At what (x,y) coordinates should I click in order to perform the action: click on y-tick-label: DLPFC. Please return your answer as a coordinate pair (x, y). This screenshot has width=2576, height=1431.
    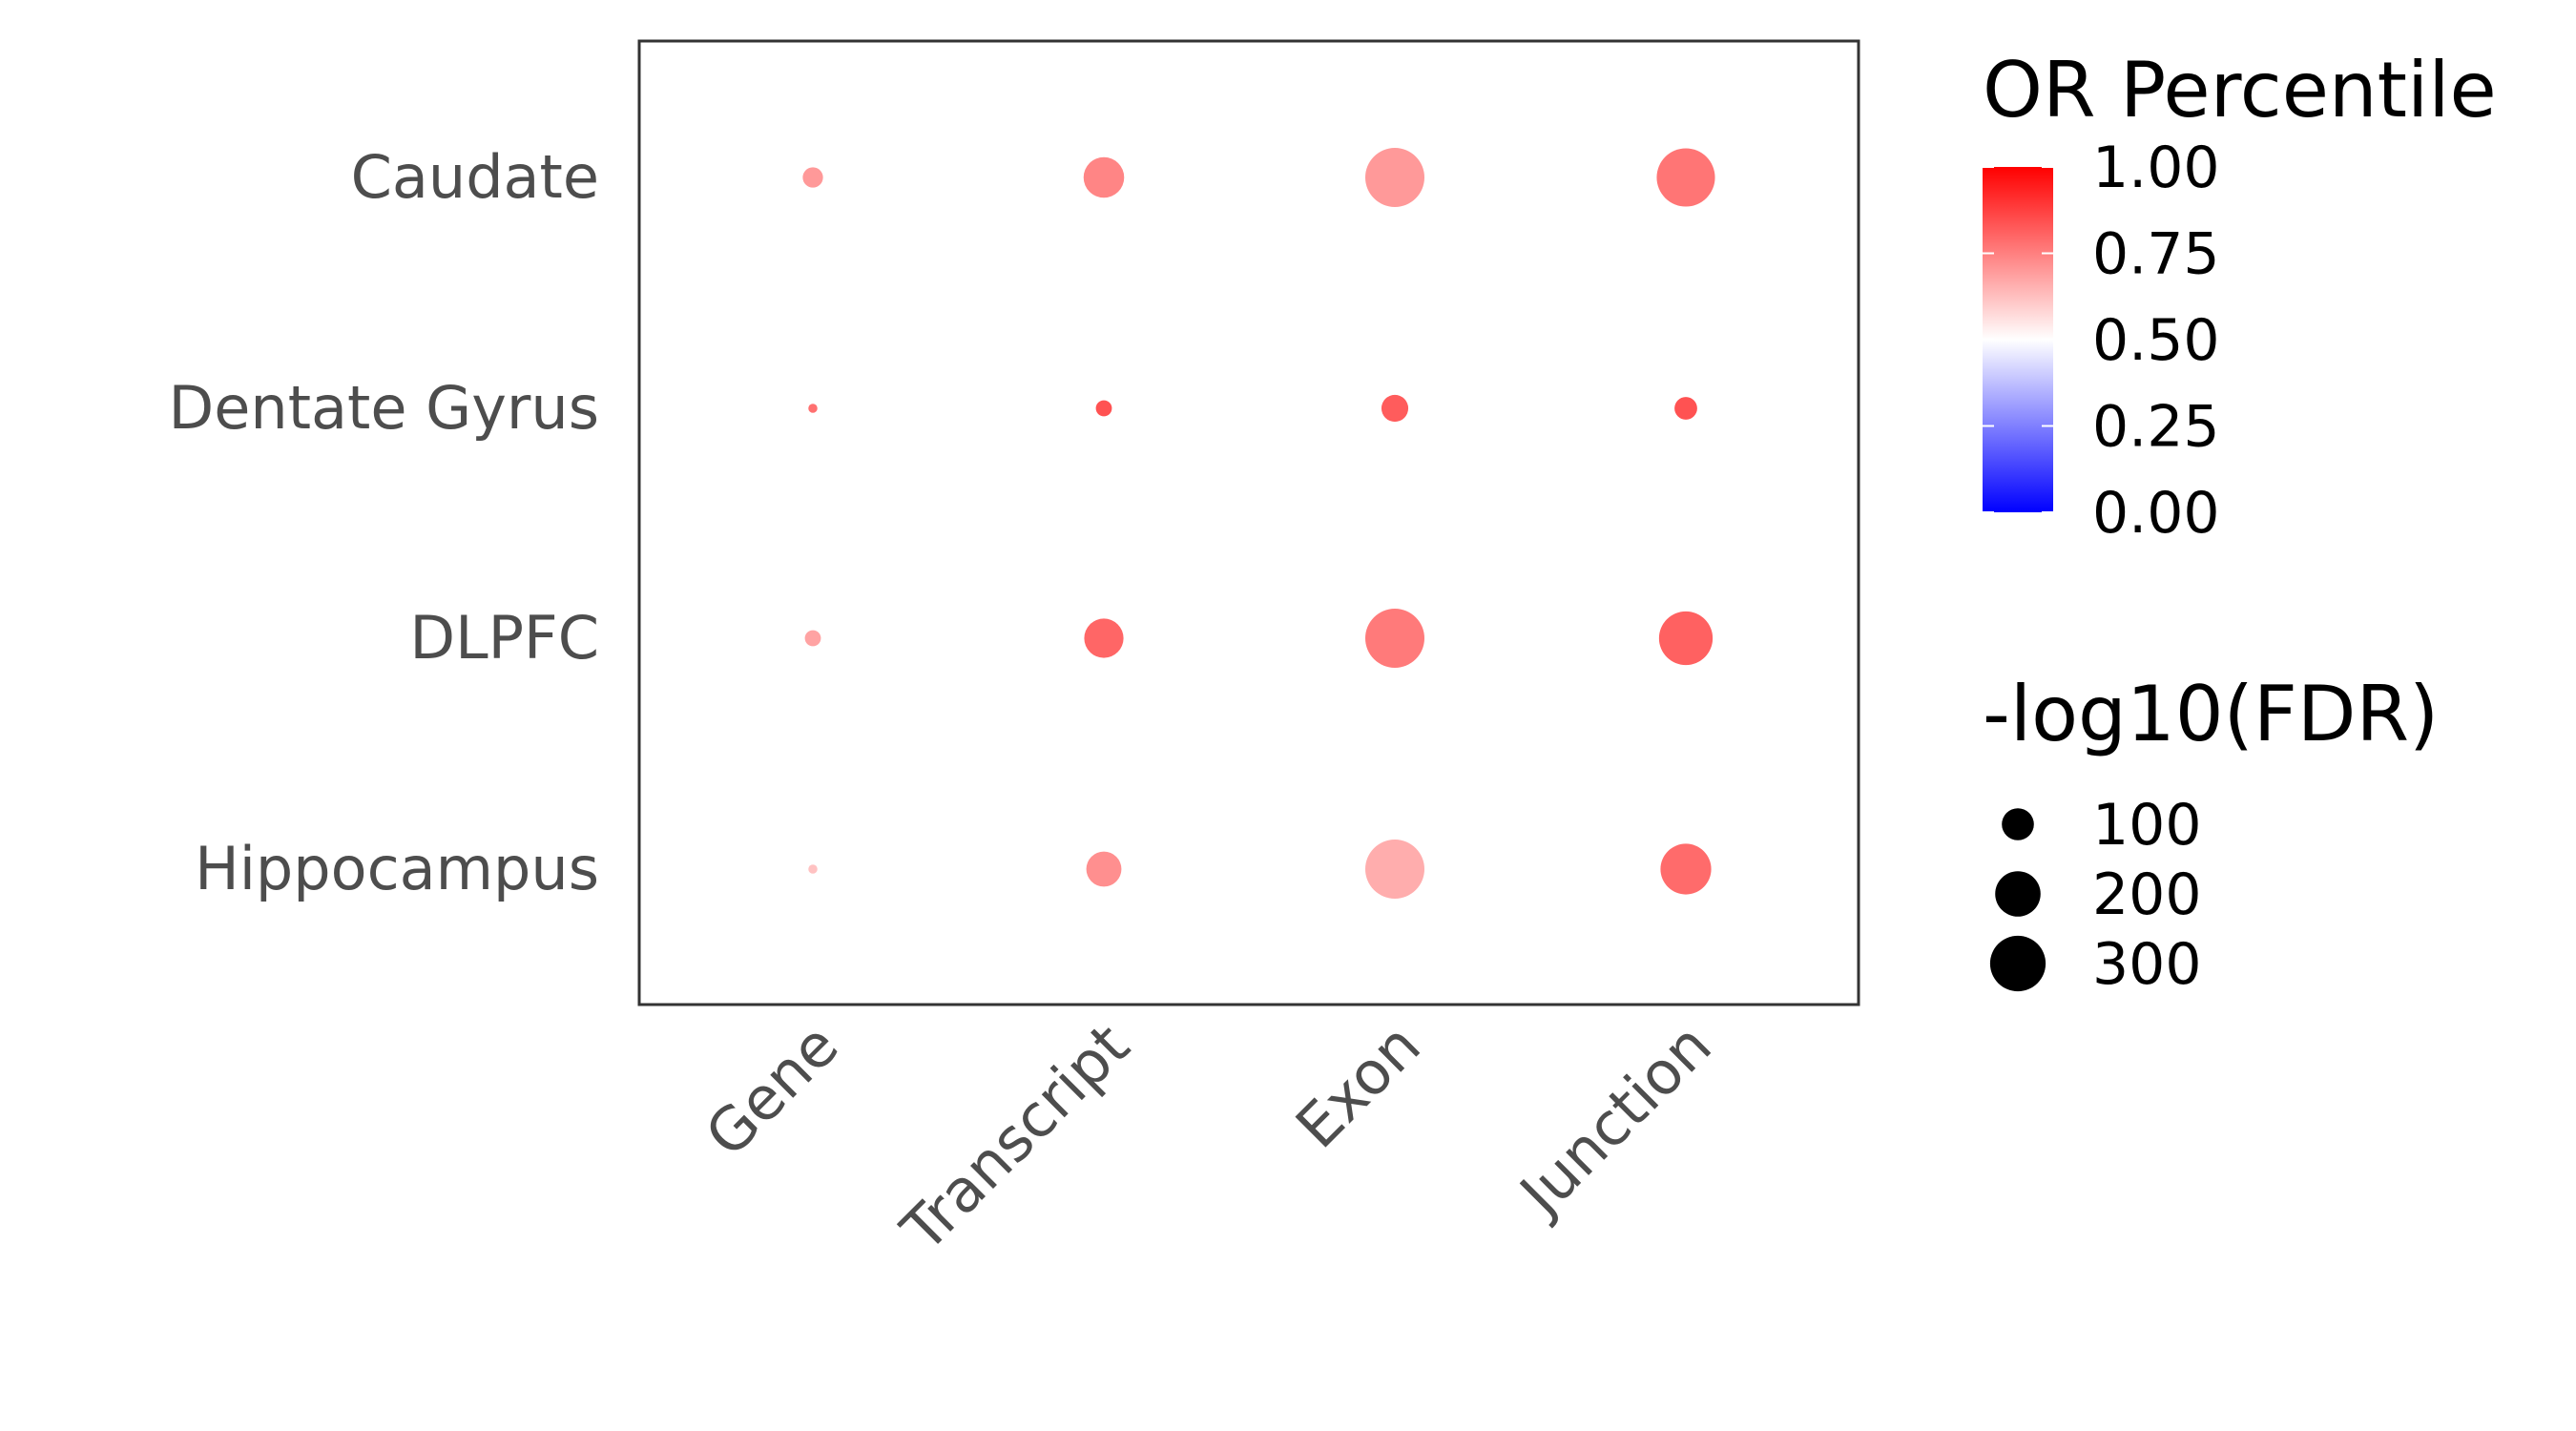
    Looking at the image, I should click on (504, 638).